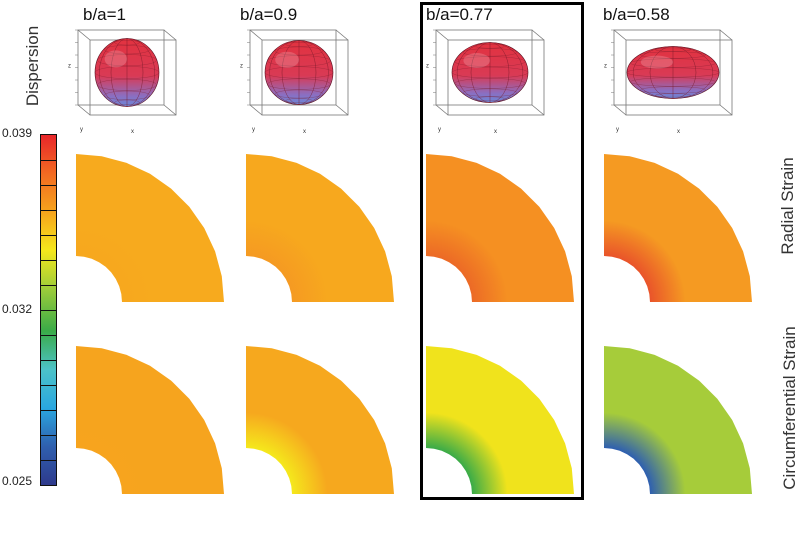 The image size is (800, 558). I want to click on ellipsoid-plot-1: z y x, so click(122, 82).